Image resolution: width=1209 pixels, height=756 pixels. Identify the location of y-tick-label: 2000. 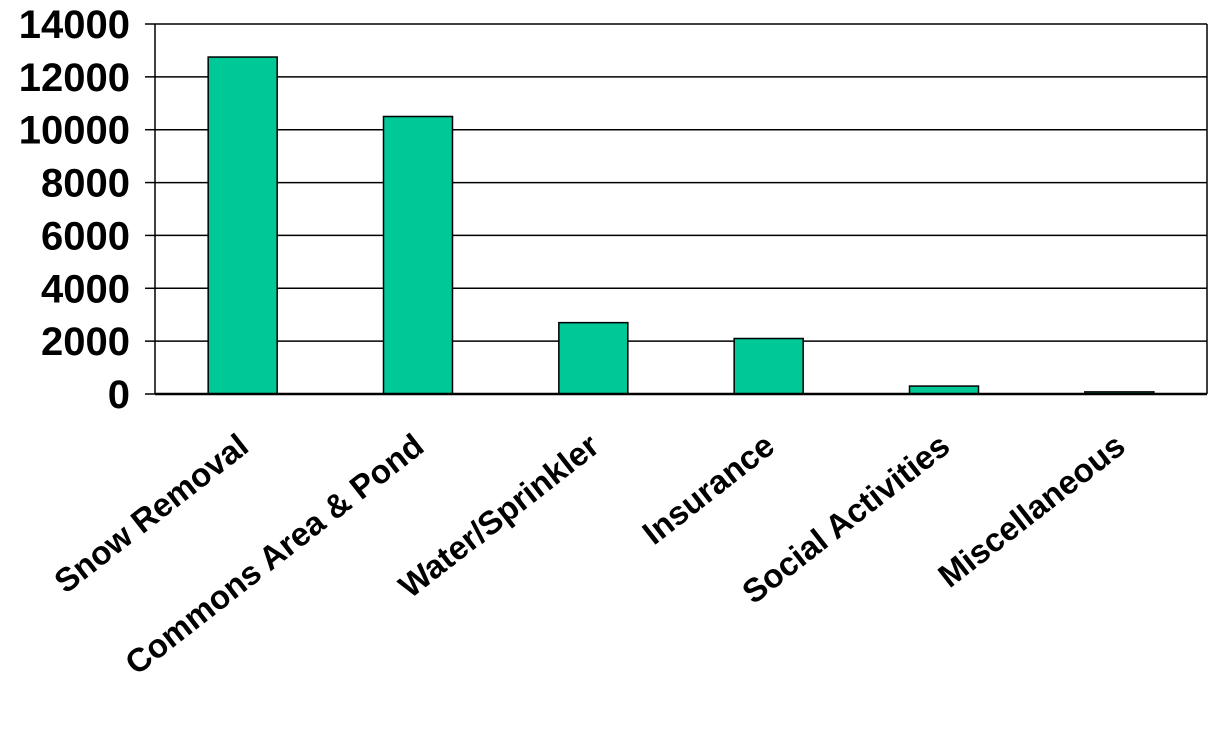
(85, 342).